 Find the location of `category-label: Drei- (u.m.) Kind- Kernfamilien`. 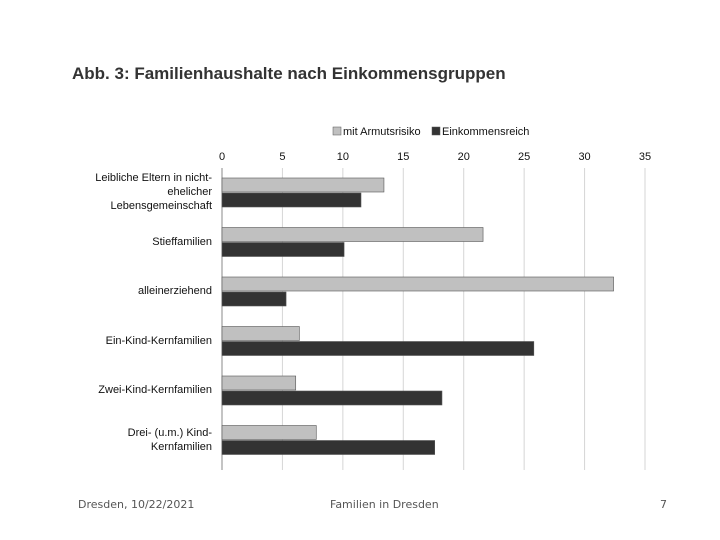

category-label: Drei- (u.m.) Kind- Kernfamilien is located at coordinates (137, 440).